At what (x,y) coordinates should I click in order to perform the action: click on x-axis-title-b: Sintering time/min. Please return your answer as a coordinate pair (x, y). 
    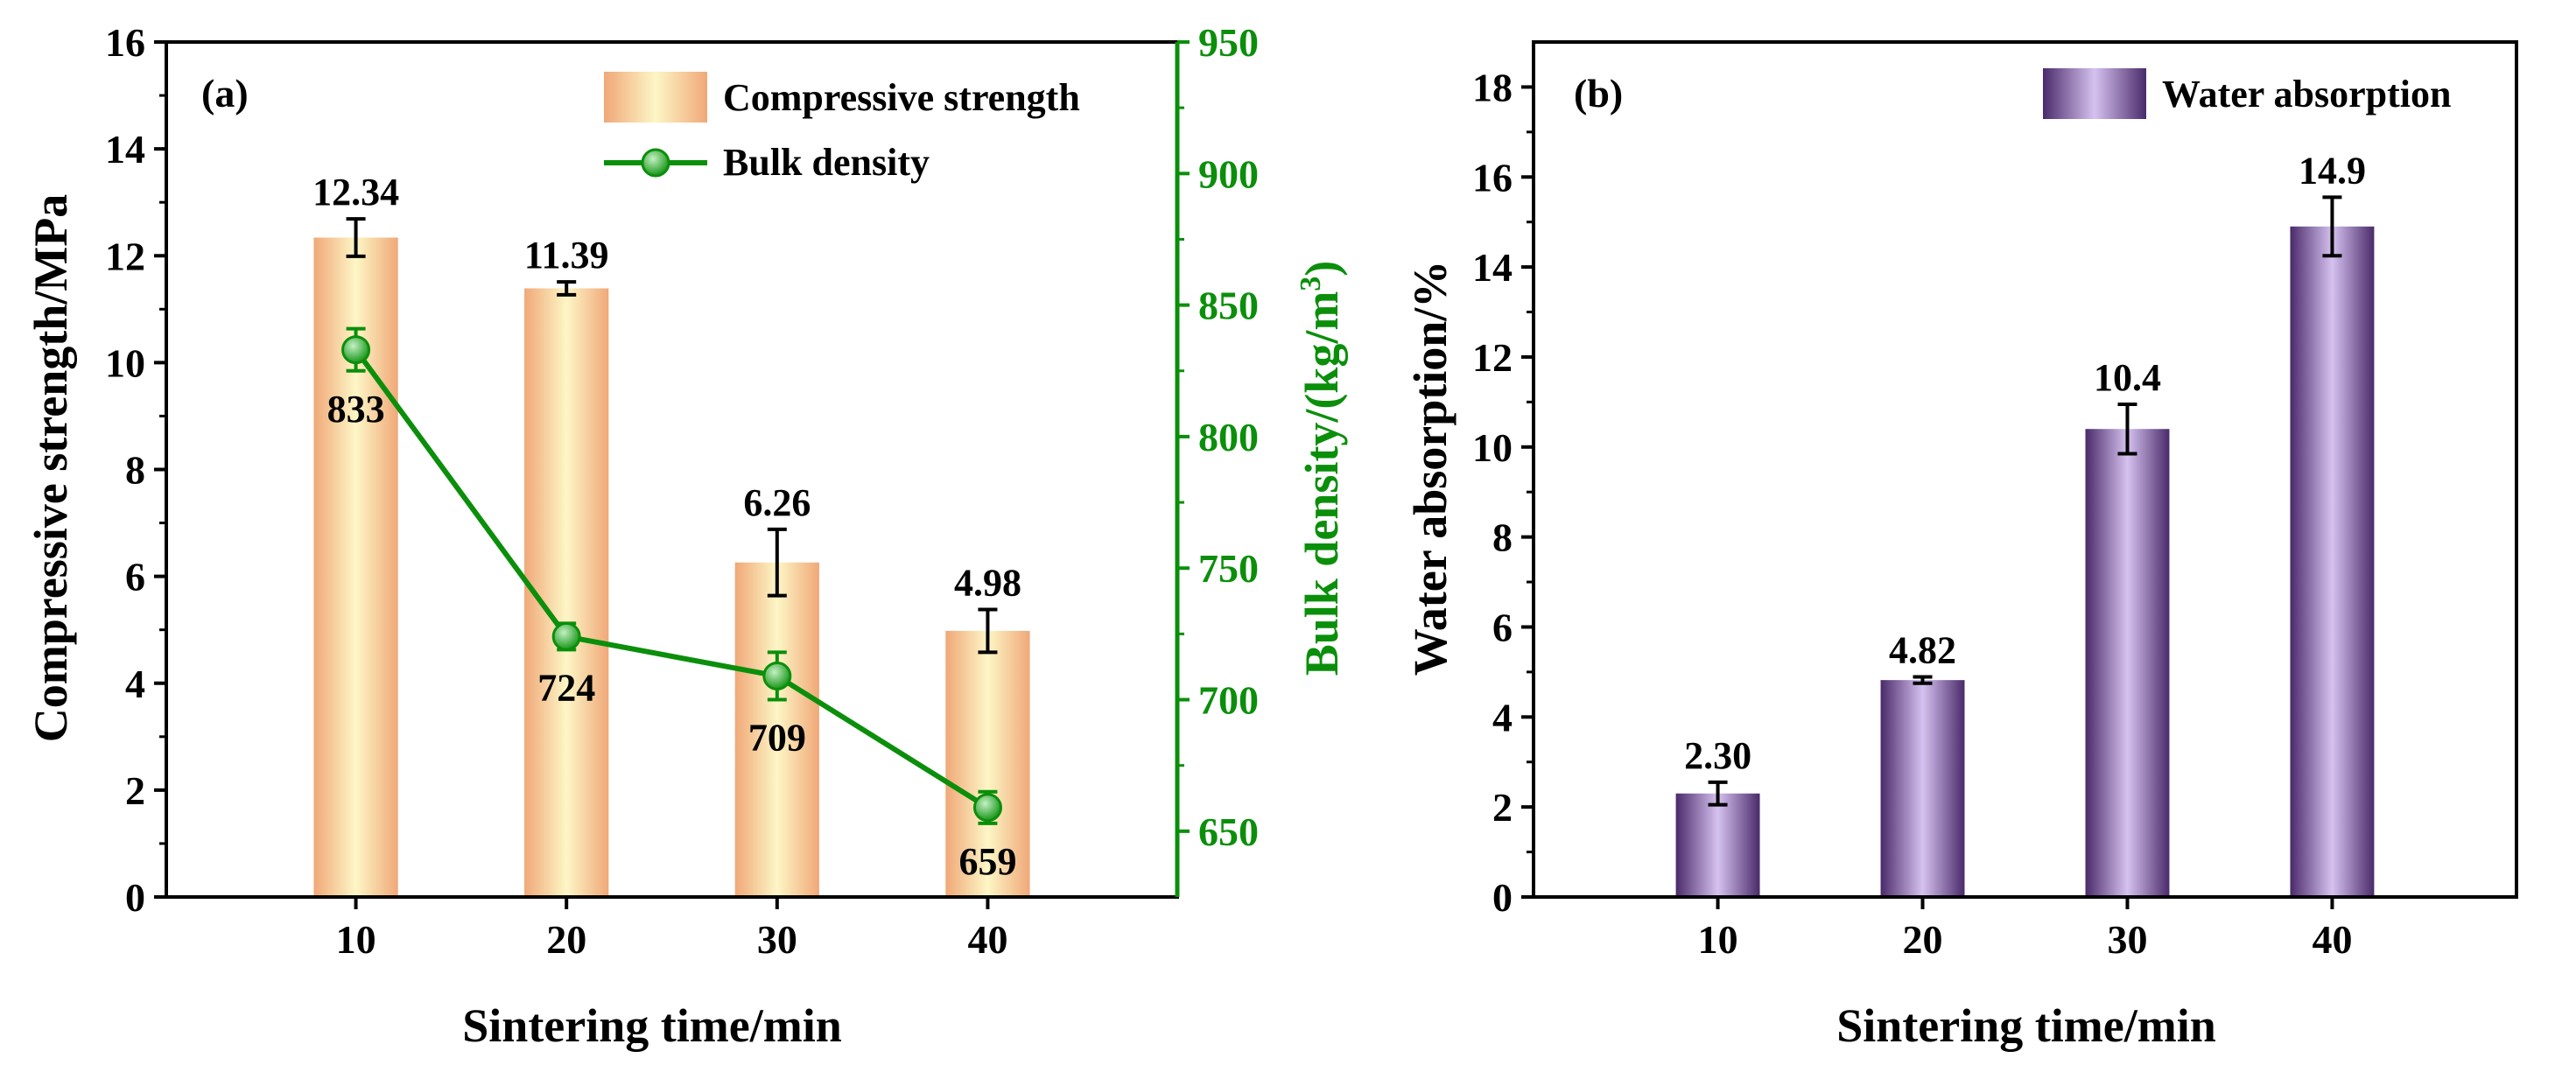
    Looking at the image, I should click on (2025, 1025).